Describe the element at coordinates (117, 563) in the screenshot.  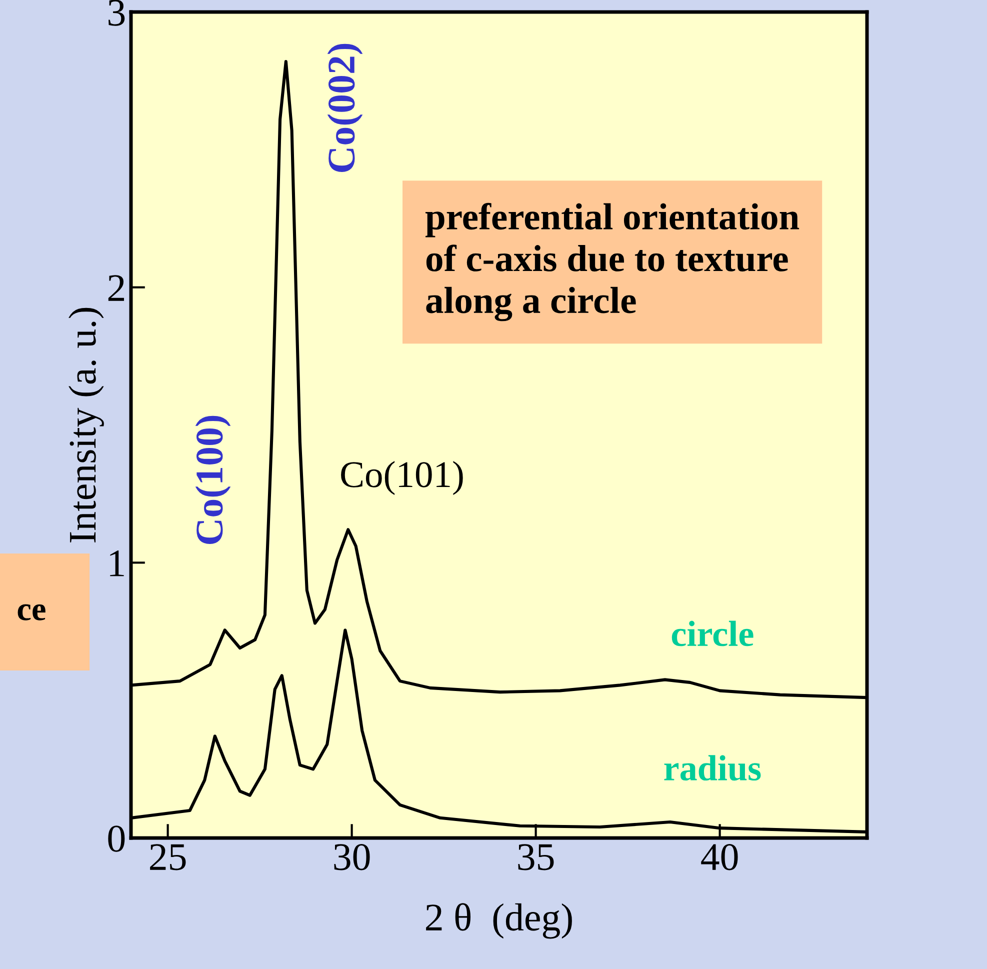
I see `y-tick-label: 1` at that location.